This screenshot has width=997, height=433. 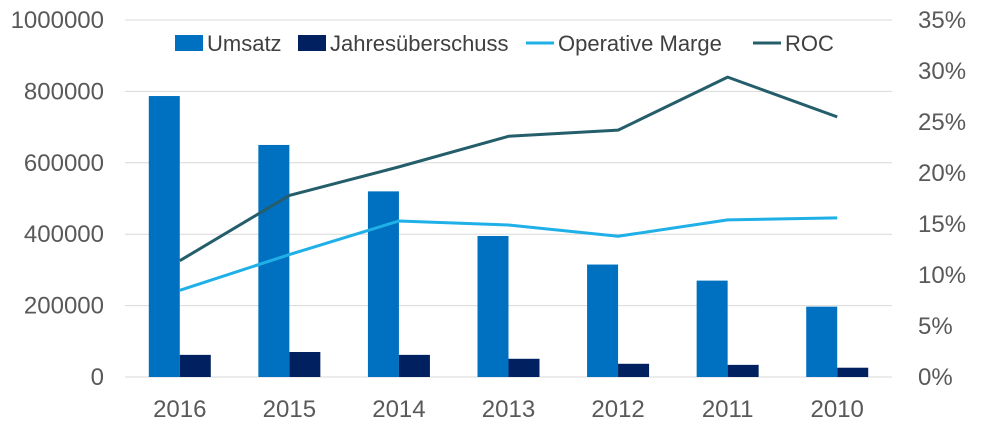 I want to click on left-axis-tick-label: 800000, so click(x=64, y=91).